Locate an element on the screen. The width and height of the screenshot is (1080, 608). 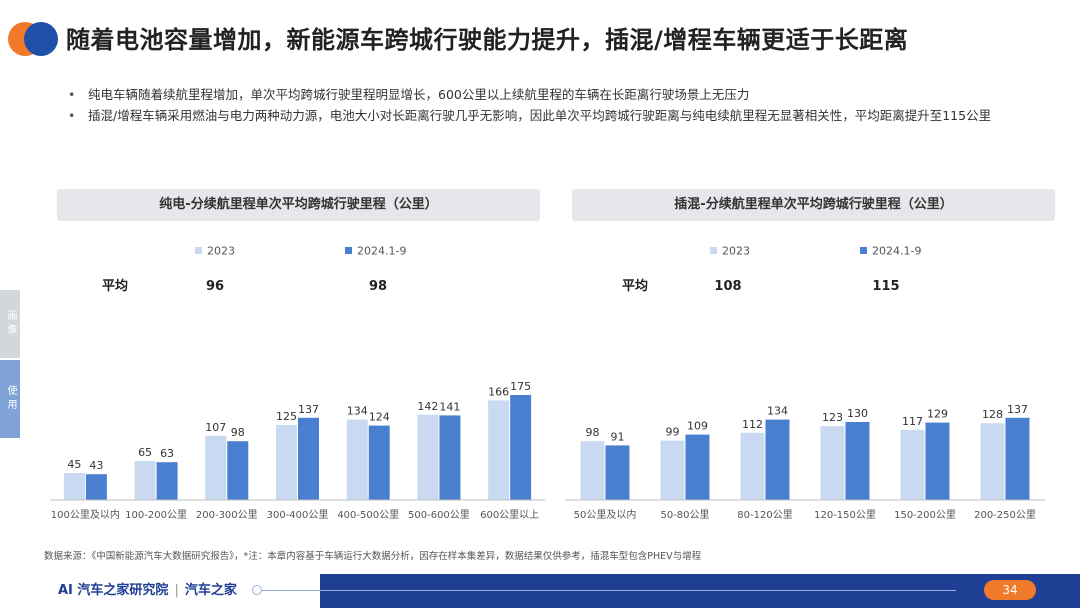
category-tick-label: 200-250公里 is located at coordinates (1005, 515).